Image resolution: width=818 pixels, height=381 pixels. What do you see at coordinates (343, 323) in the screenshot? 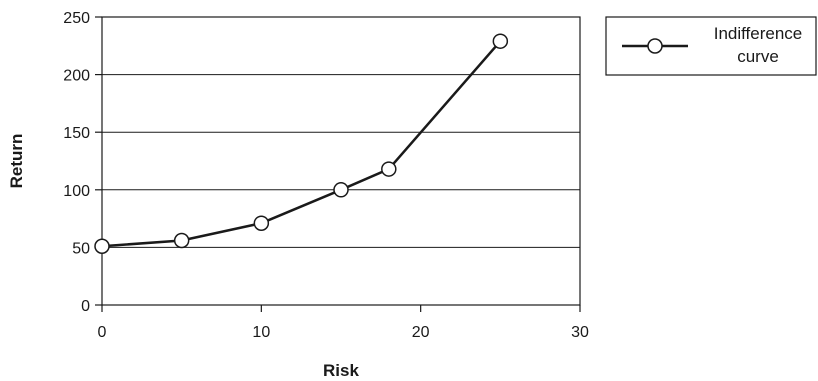
I see `x-axis-ticks: 0 10 20 30` at bounding box center [343, 323].